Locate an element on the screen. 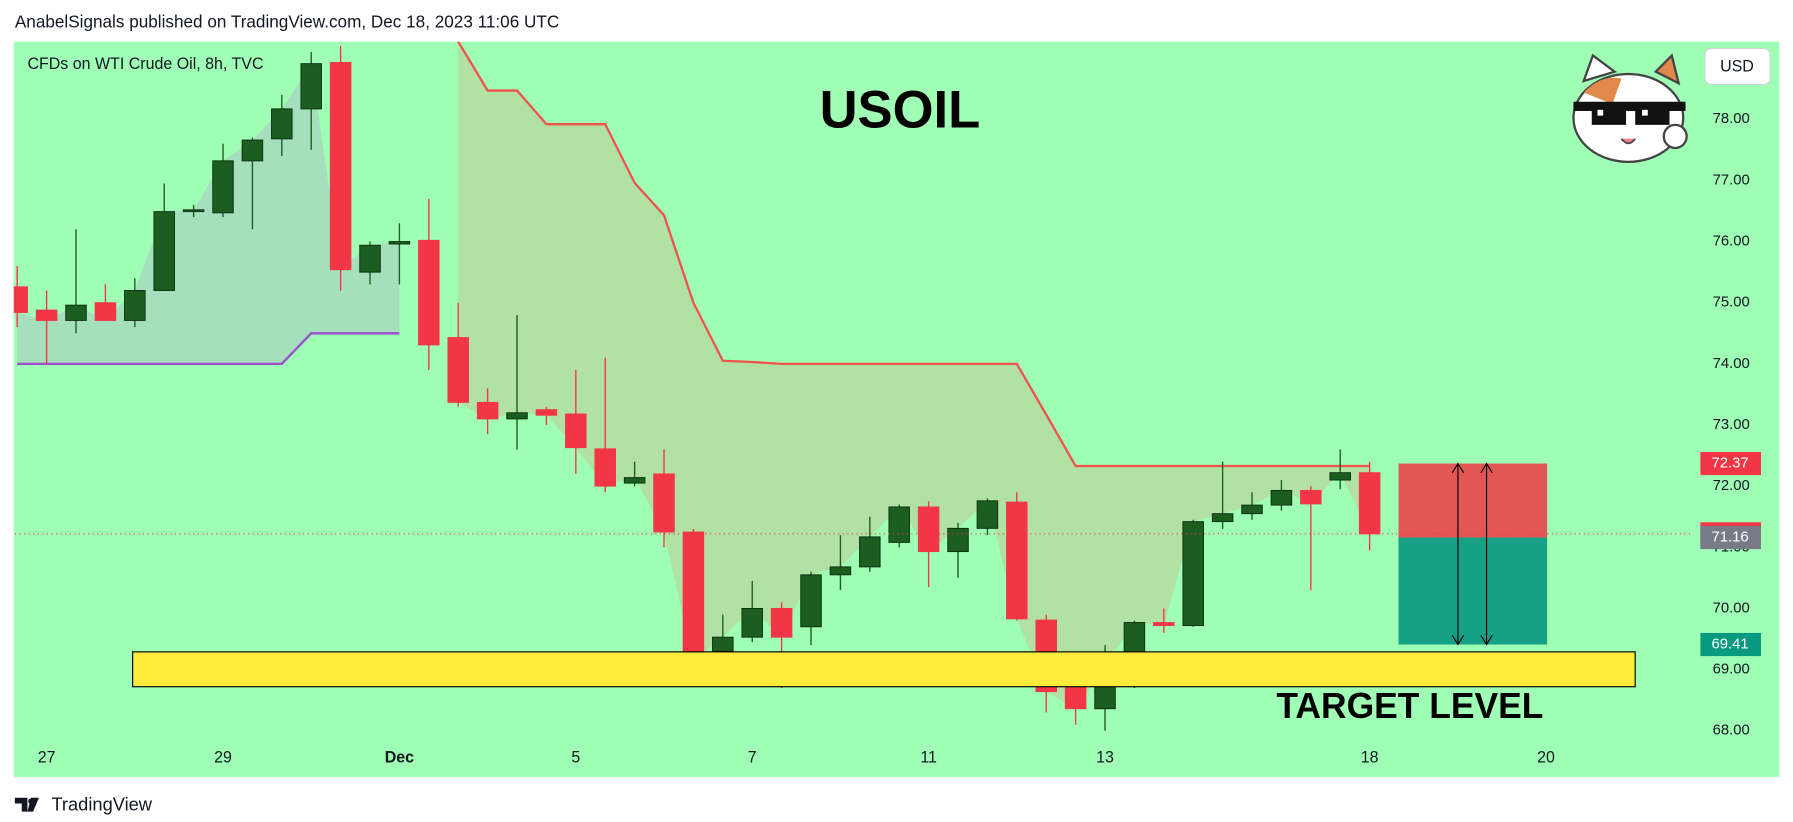 The width and height of the screenshot is (1793, 822). indicator-line is located at coordinates (208, 349).